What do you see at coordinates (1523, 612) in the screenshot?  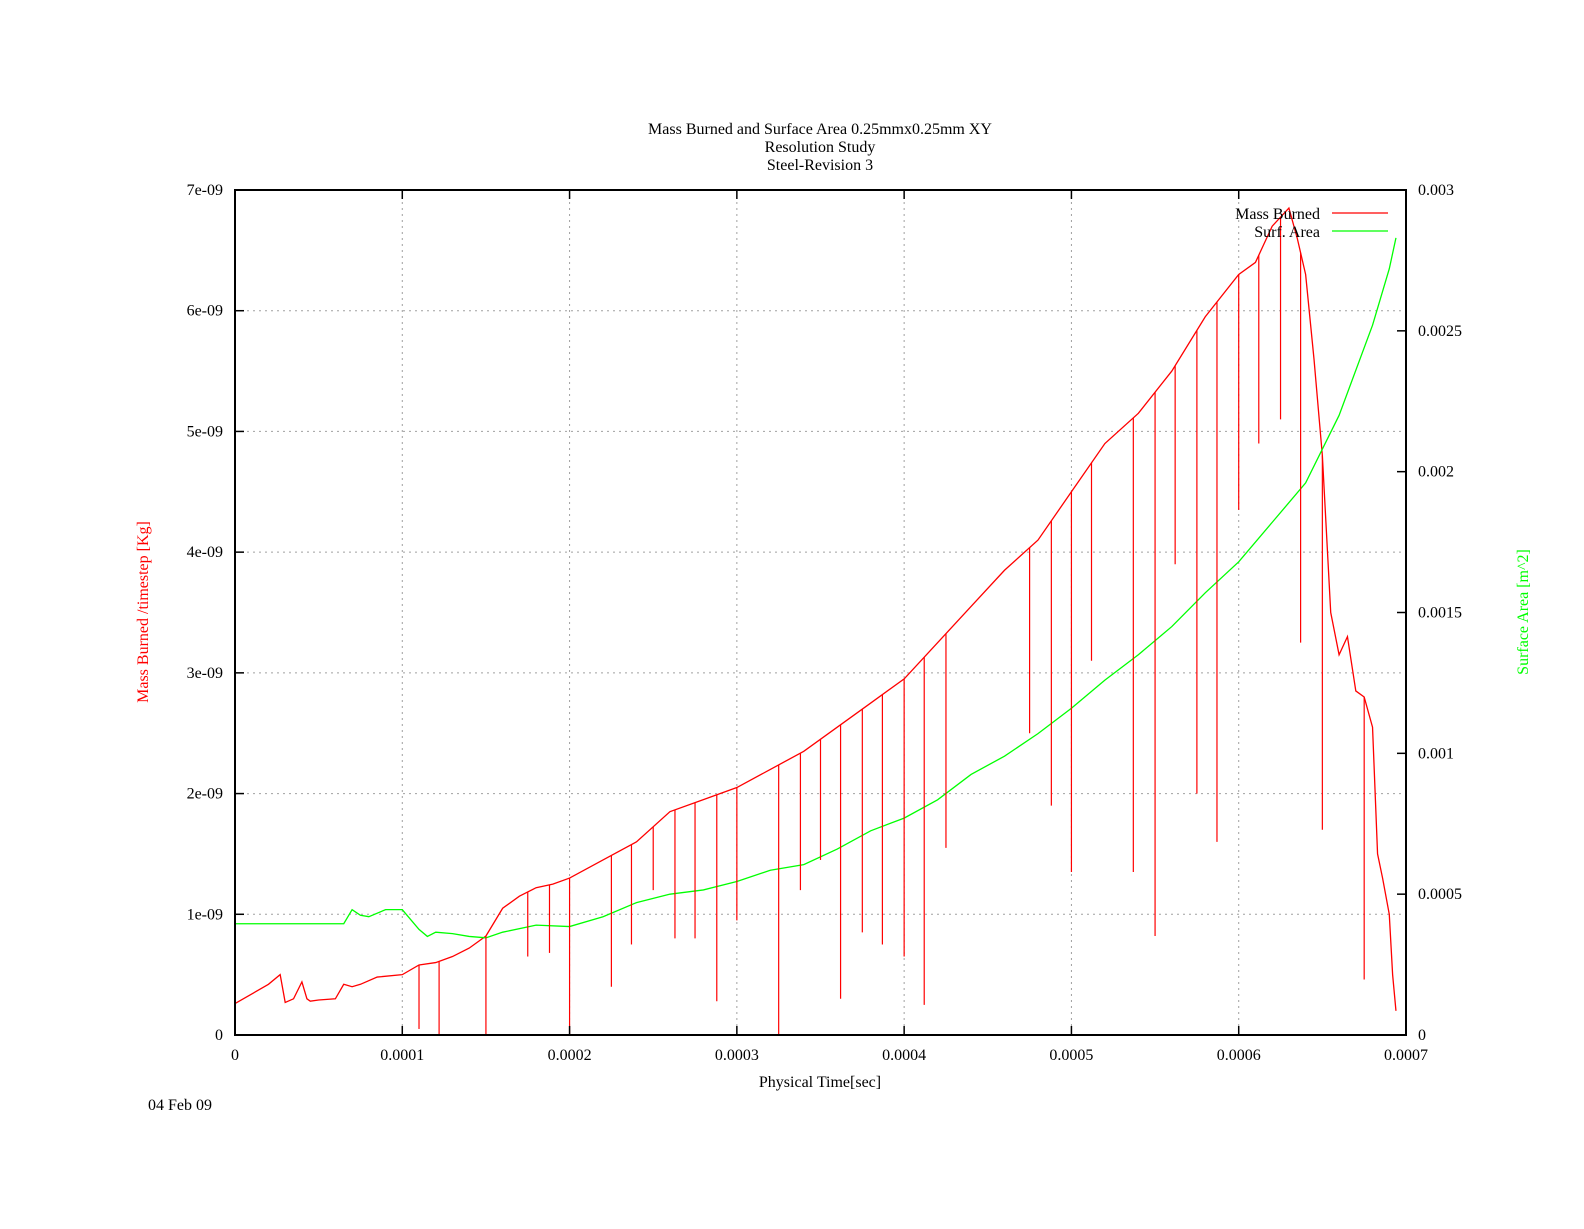 I see `y2-axis-label: Surface Area [m^2]` at bounding box center [1523, 612].